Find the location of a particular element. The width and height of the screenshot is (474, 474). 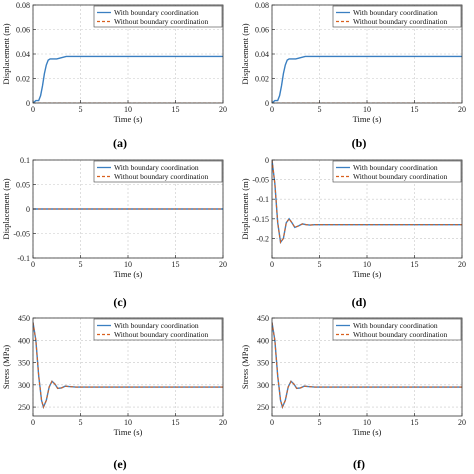

panel-label: (c) is located at coordinates (119, 302).